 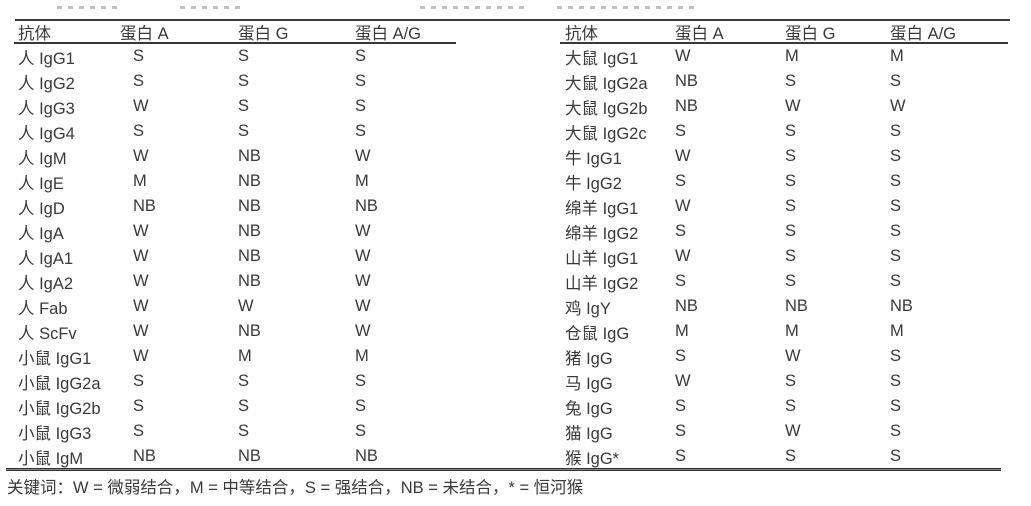 I want to click on table-row: 大鼠 IgG1 W M M, so click(x=784, y=56).